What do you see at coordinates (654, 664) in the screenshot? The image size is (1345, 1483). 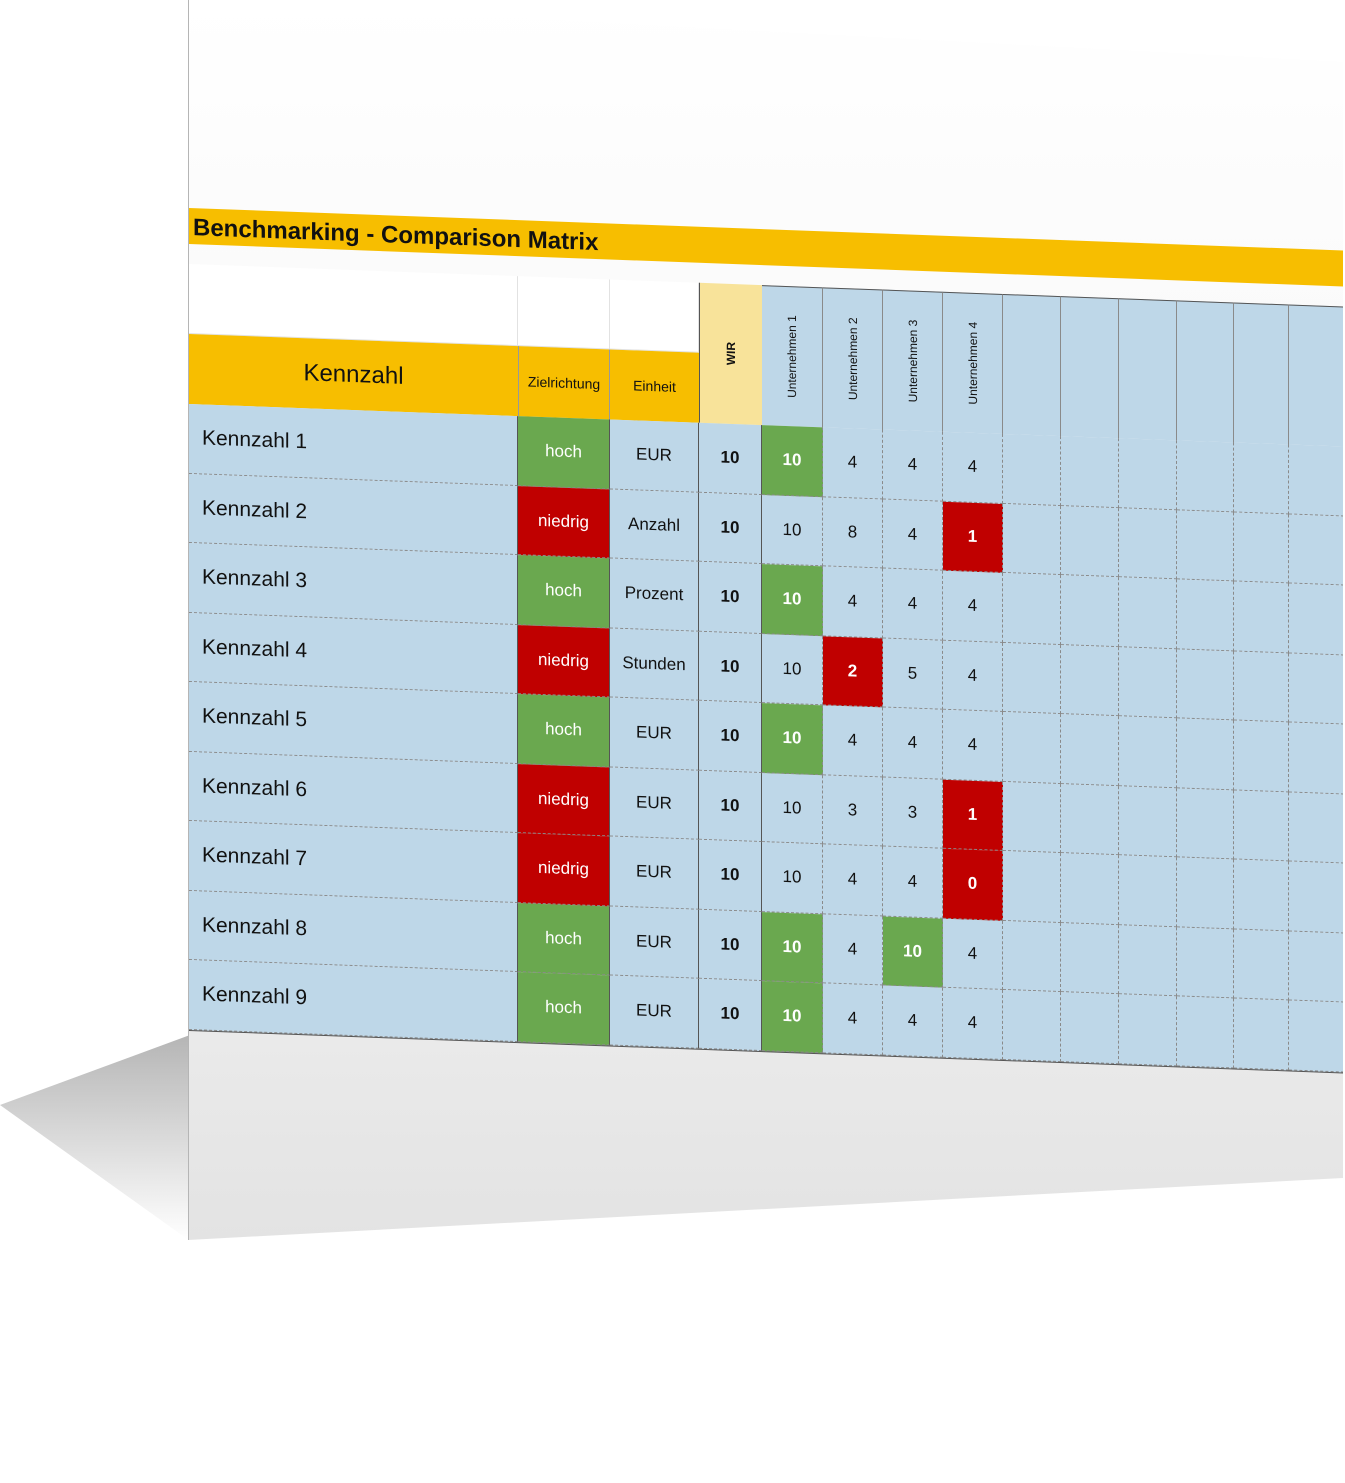 I see `row-einheit: Stunden` at bounding box center [654, 664].